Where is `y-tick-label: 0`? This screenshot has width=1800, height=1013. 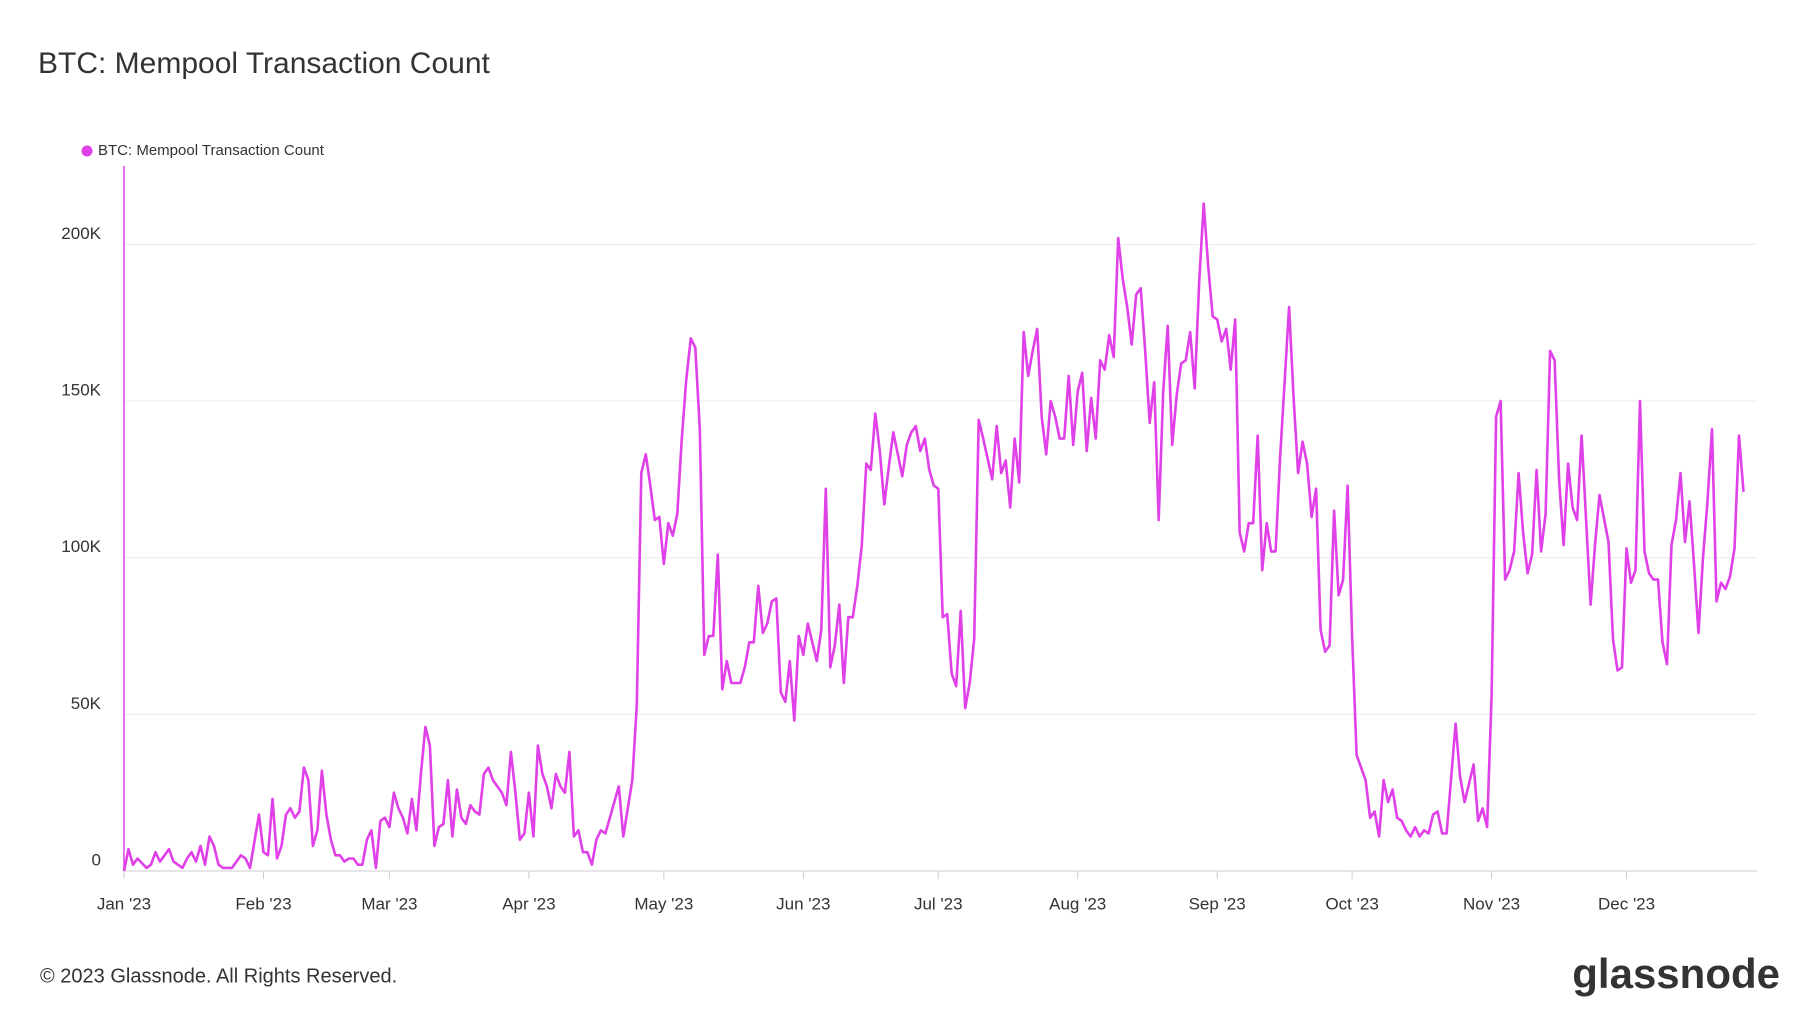
y-tick-label: 0 is located at coordinates (96, 859).